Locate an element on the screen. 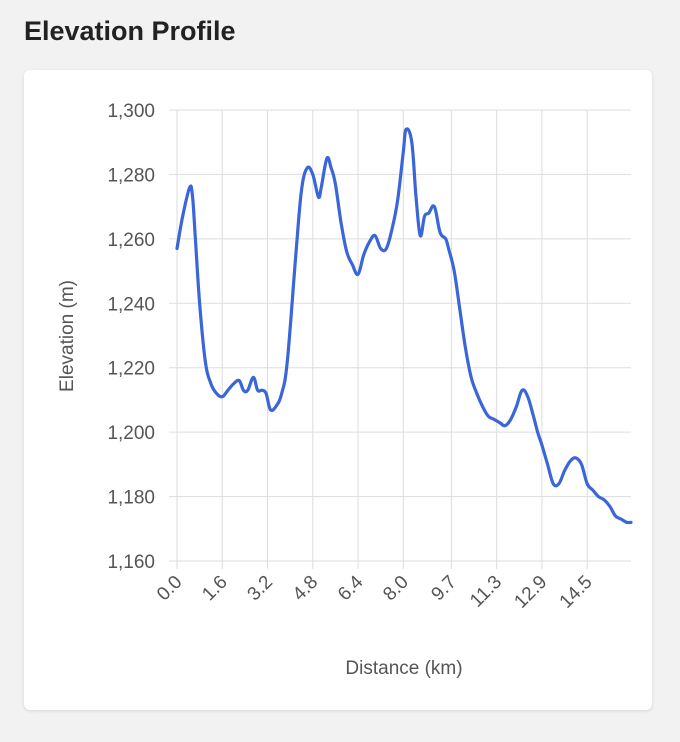 The image size is (680, 742). x-tick-label: 14.5 is located at coordinates (576, 592).